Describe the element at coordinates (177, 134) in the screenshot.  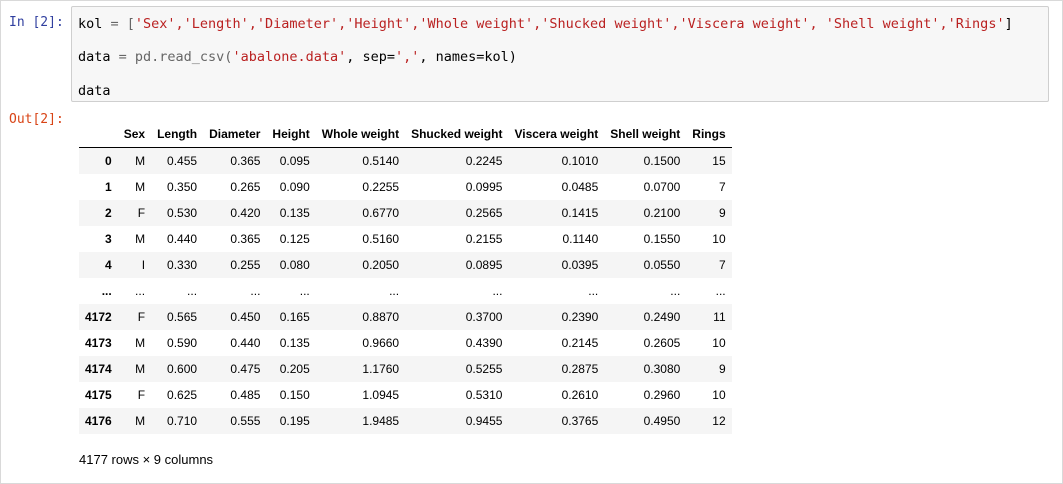
I see `column-header: Length` at that location.